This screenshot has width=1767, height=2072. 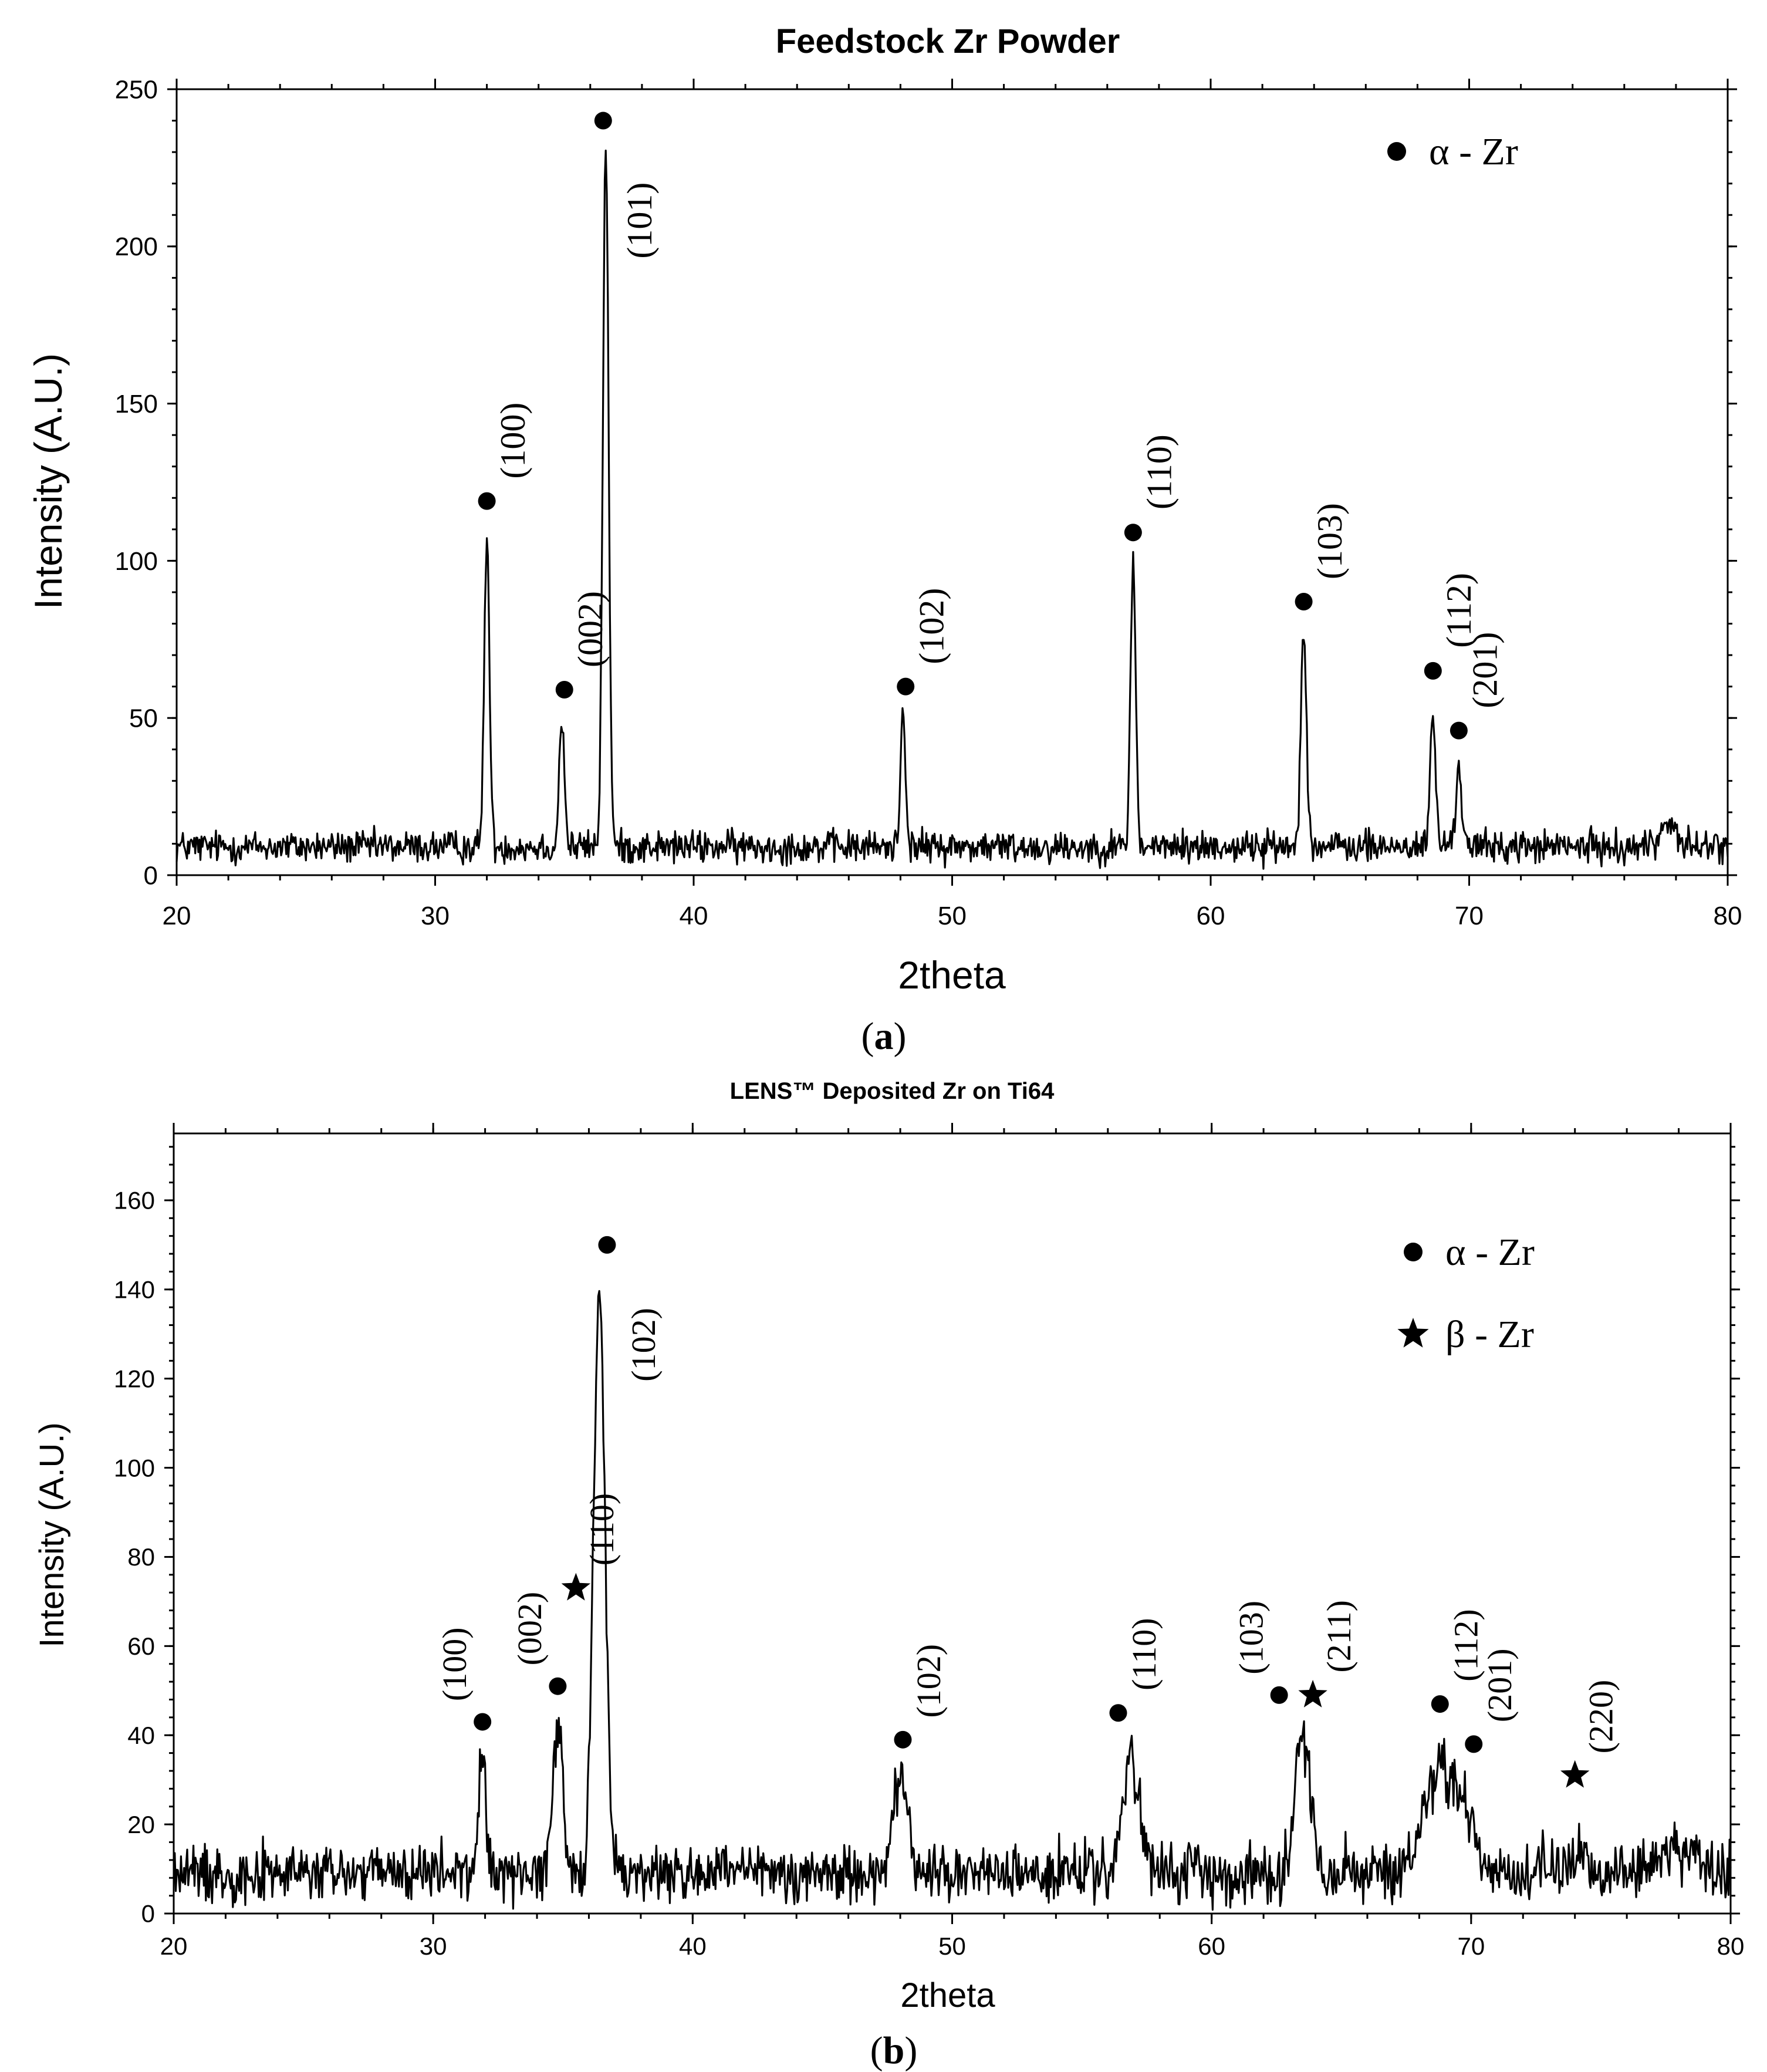 What do you see at coordinates (136, 247) in the screenshot?
I see `y-tick-label: 200` at bounding box center [136, 247].